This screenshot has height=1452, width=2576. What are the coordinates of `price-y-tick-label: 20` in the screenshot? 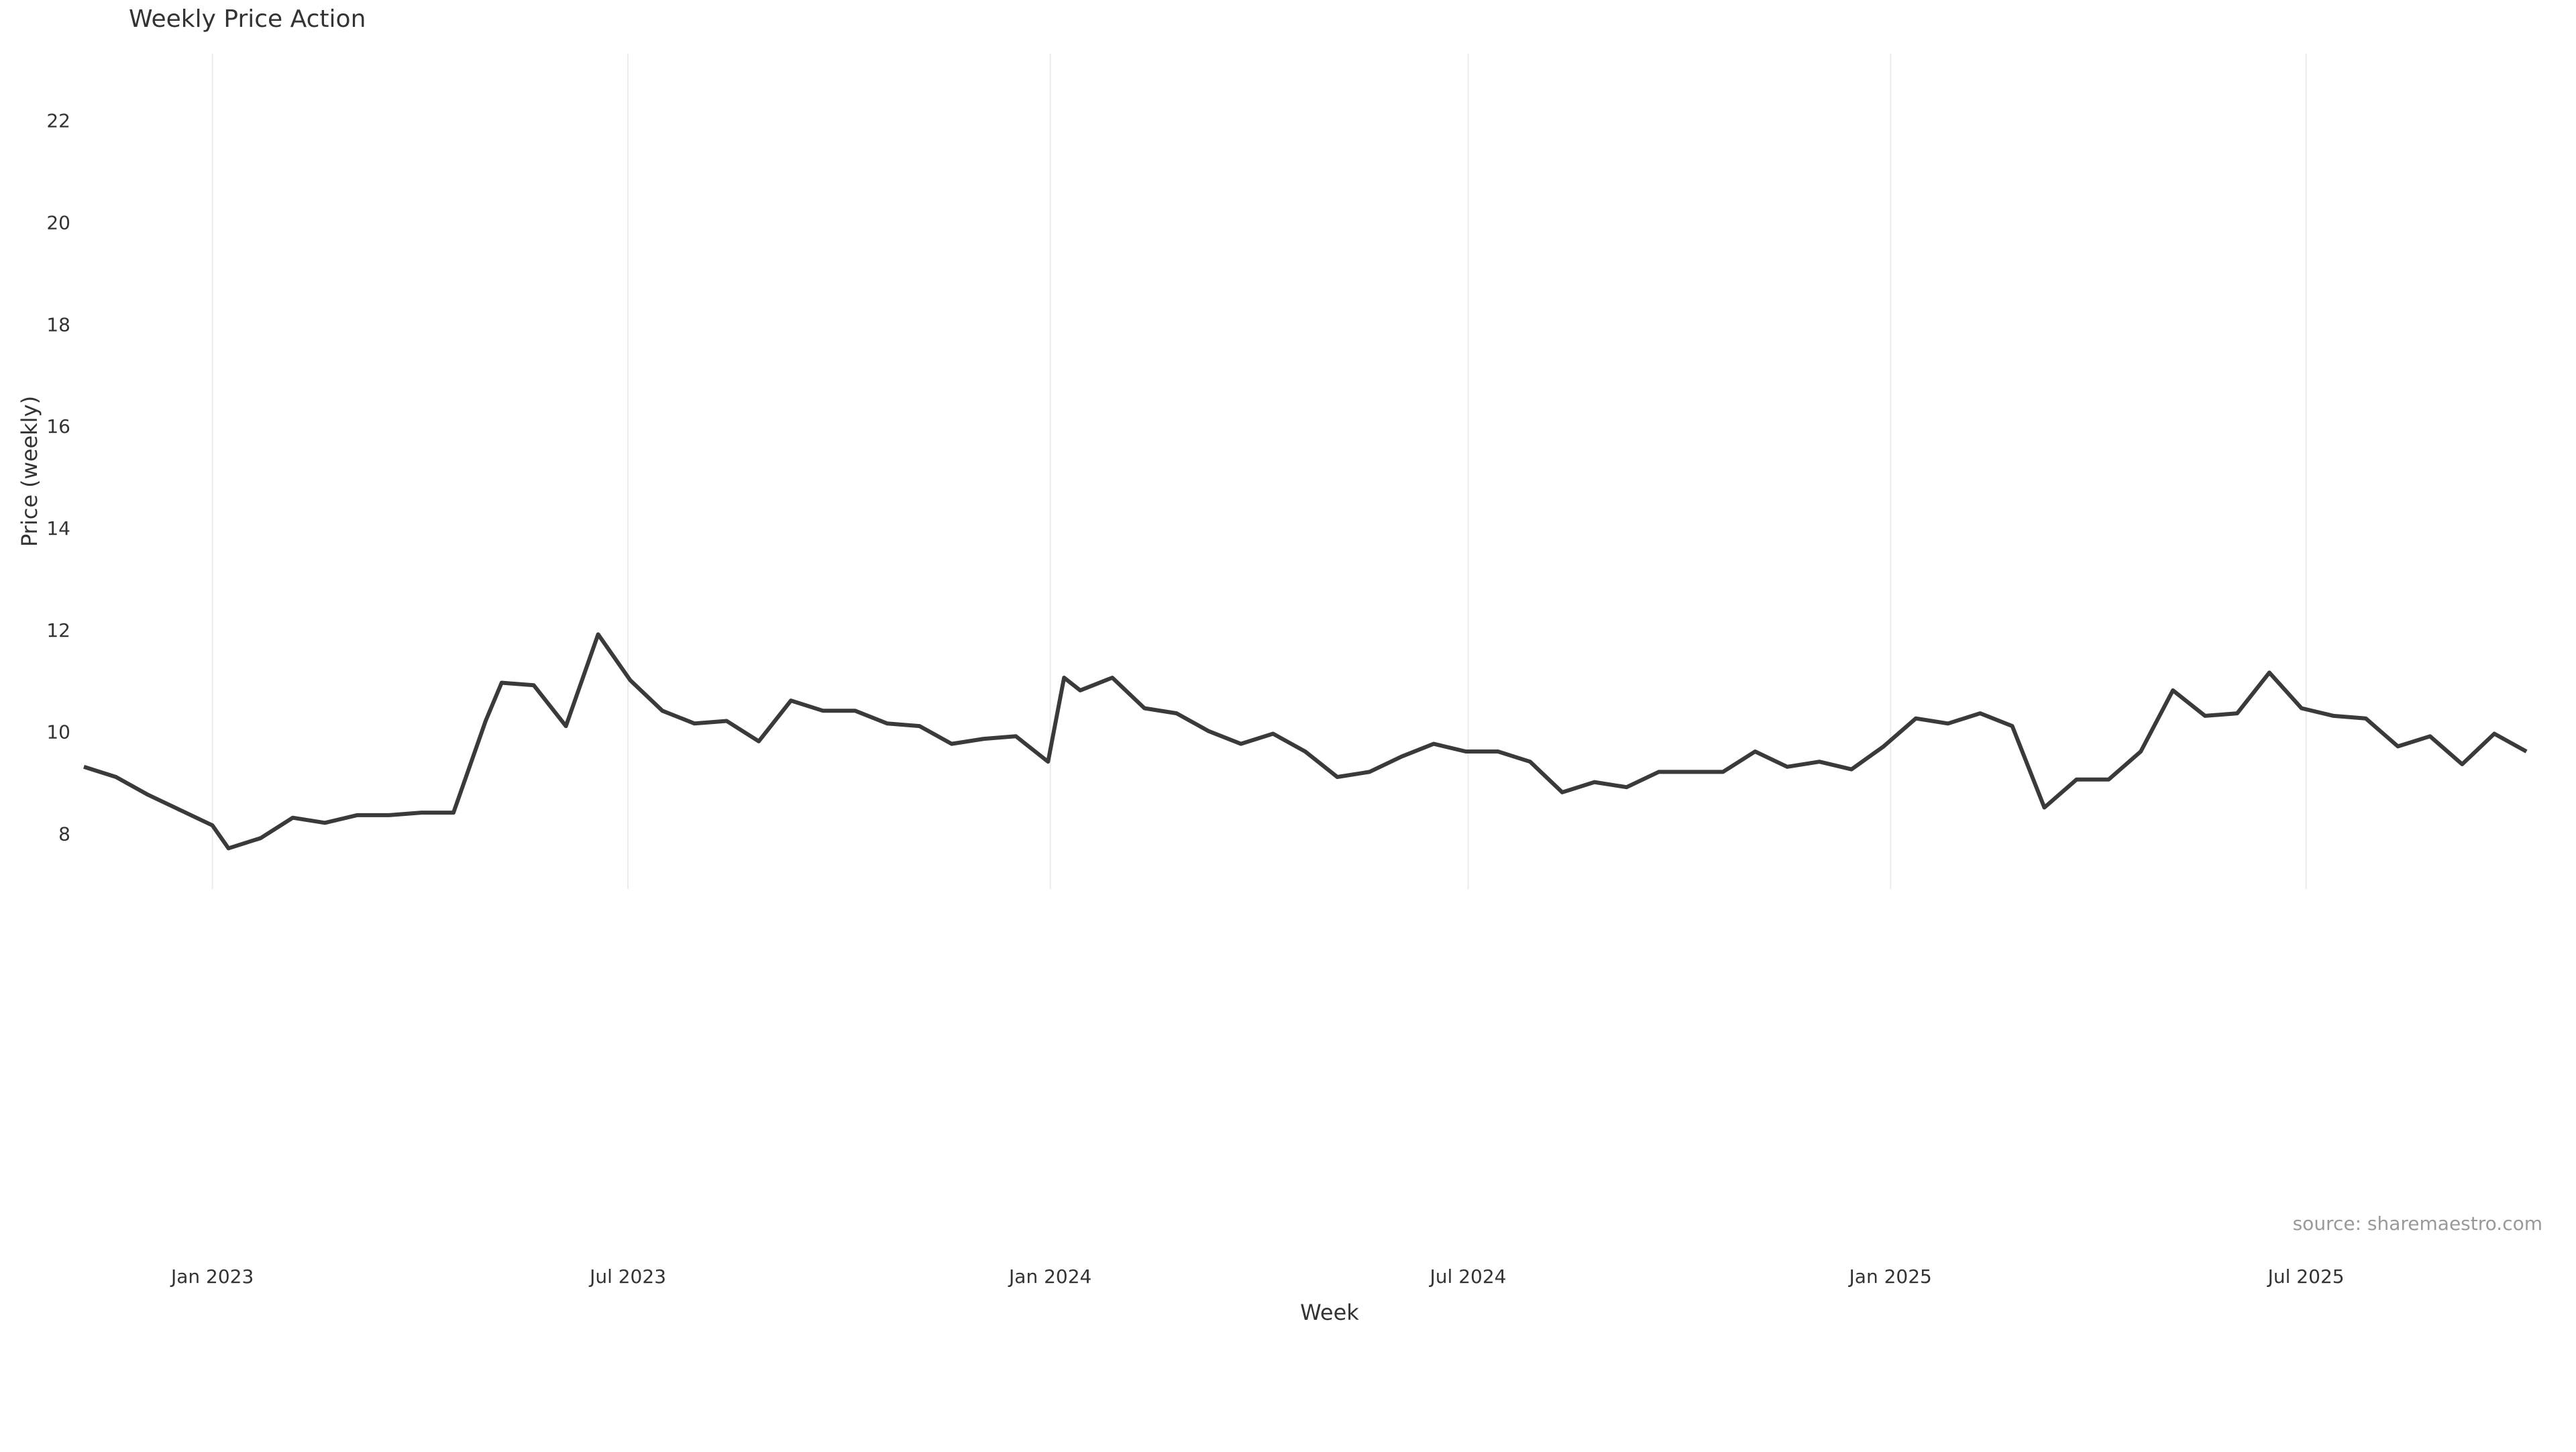 It's located at (58, 223).